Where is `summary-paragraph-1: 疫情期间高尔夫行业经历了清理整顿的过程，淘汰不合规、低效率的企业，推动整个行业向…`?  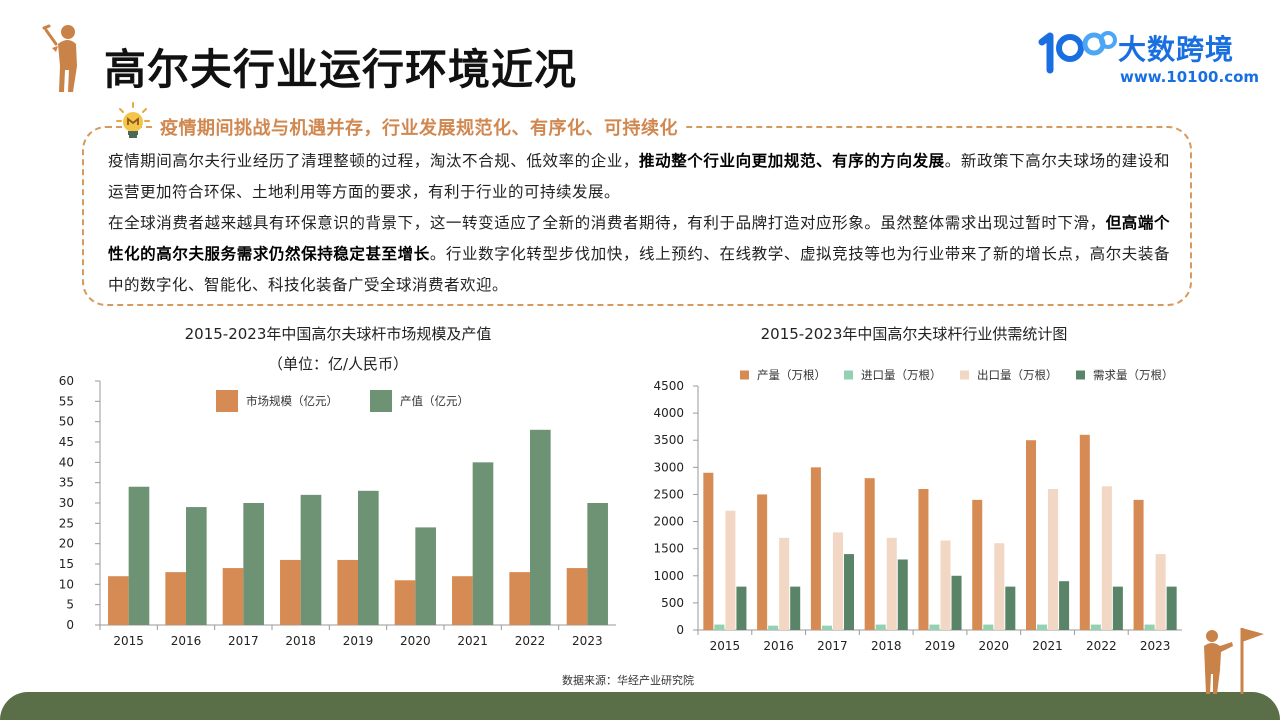
summary-paragraph-1: 疫情期间高尔夫行业经历了清理整顿的过程，淘汰不合规、低效率的企业，推动整个行业向… is located at coordinates (639, 177).